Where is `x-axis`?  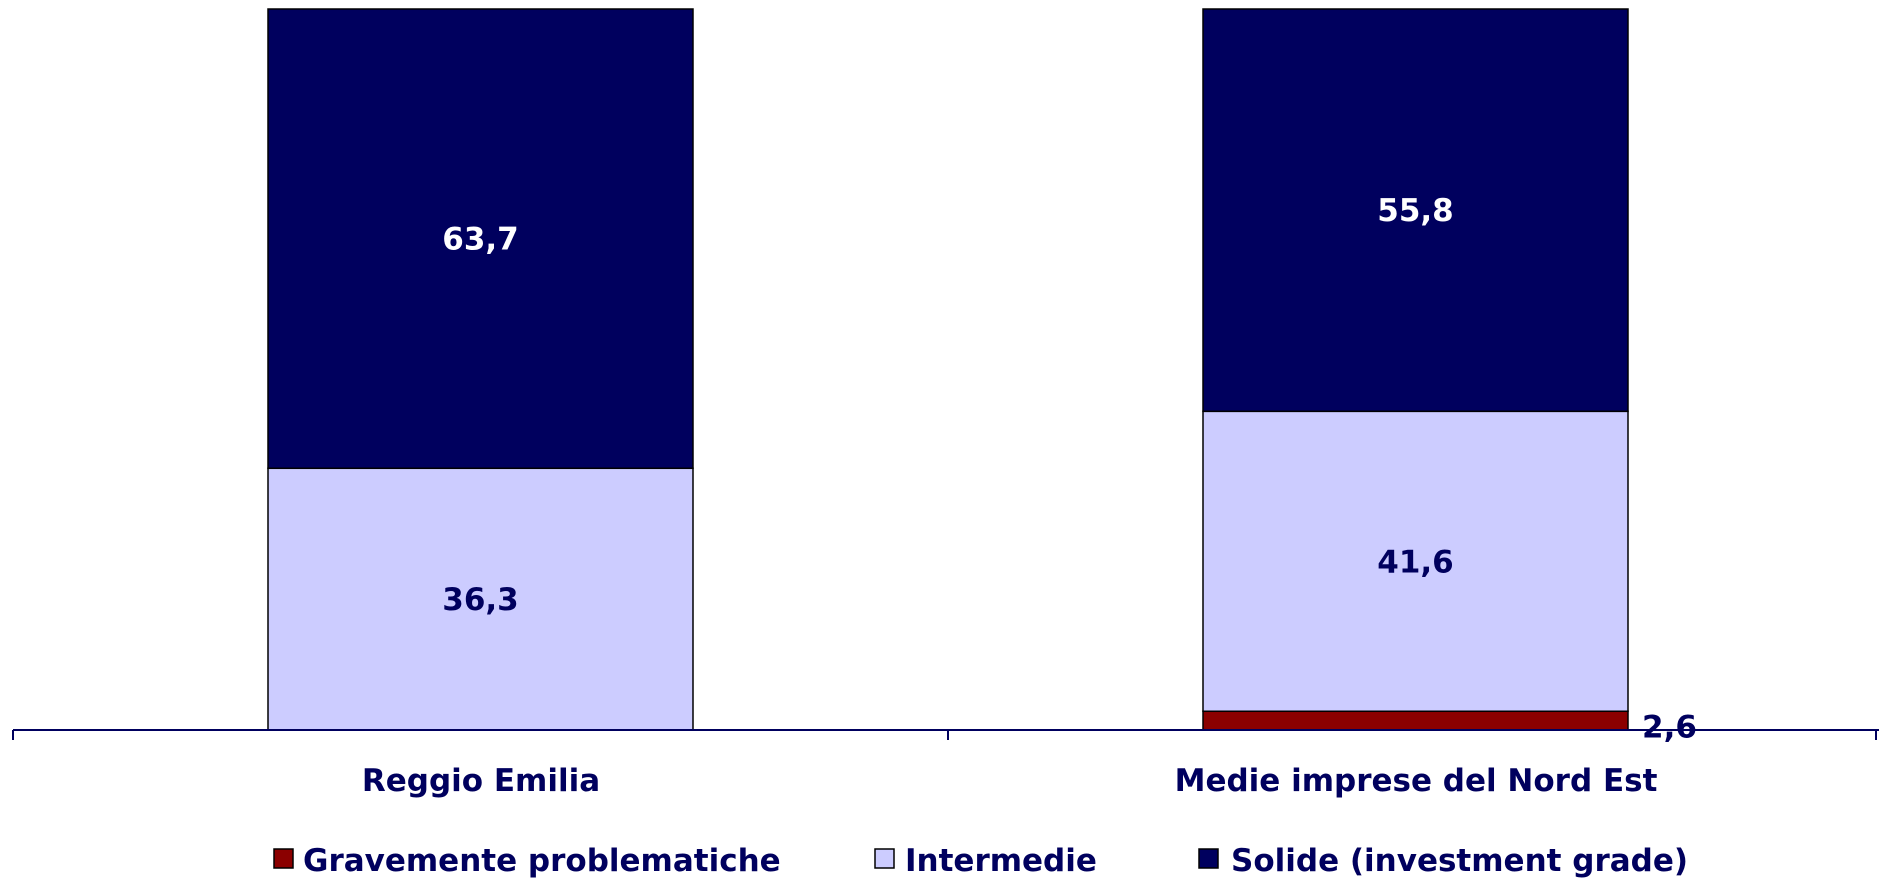 x-axis is located at coordinates (945, 734).